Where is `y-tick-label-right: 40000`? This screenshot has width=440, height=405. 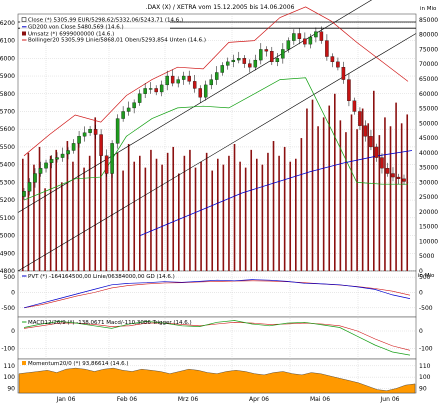 y-tick-label-right: 40000 is located at coordinates (428, 153).